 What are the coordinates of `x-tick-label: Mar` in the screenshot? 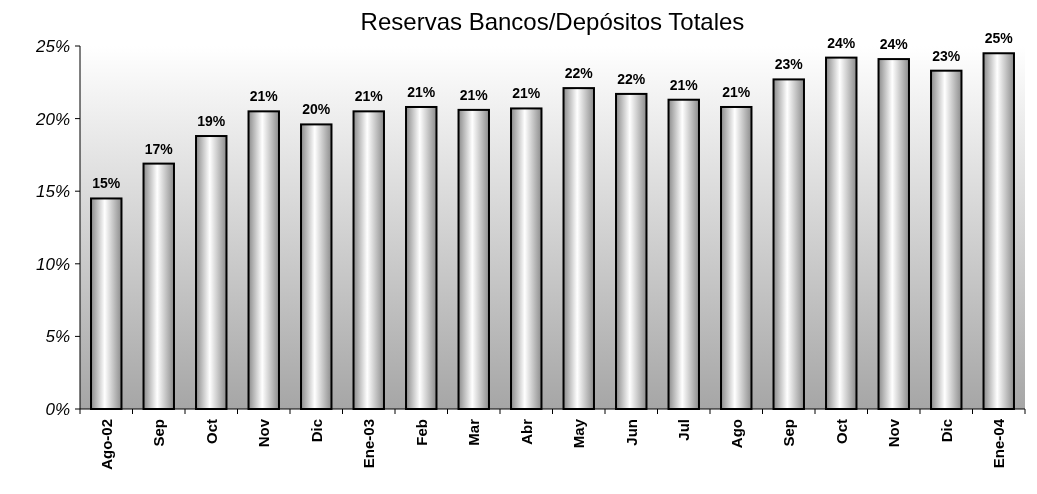 It's located at (473, 432).